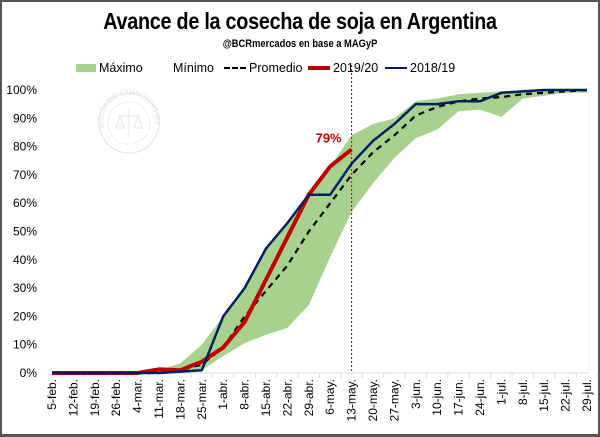 The width and height of the screenshot is (600, 437). I want to click on x-tick-label: 8-abr., so click(245, 394).